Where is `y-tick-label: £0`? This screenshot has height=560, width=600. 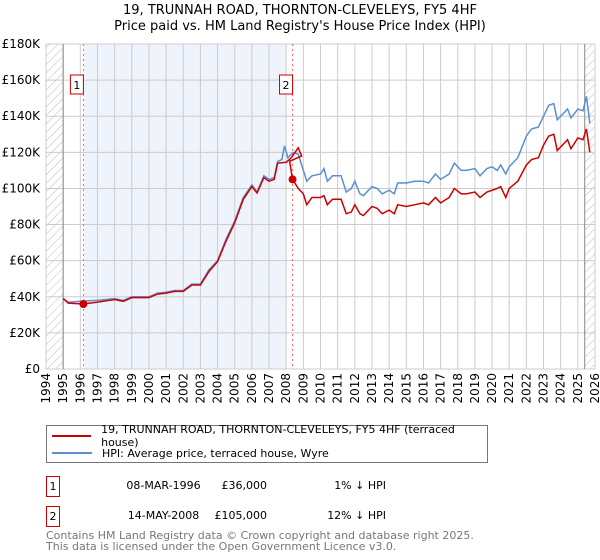 y-tick-label: £0 is located at coordinates (32, 369).